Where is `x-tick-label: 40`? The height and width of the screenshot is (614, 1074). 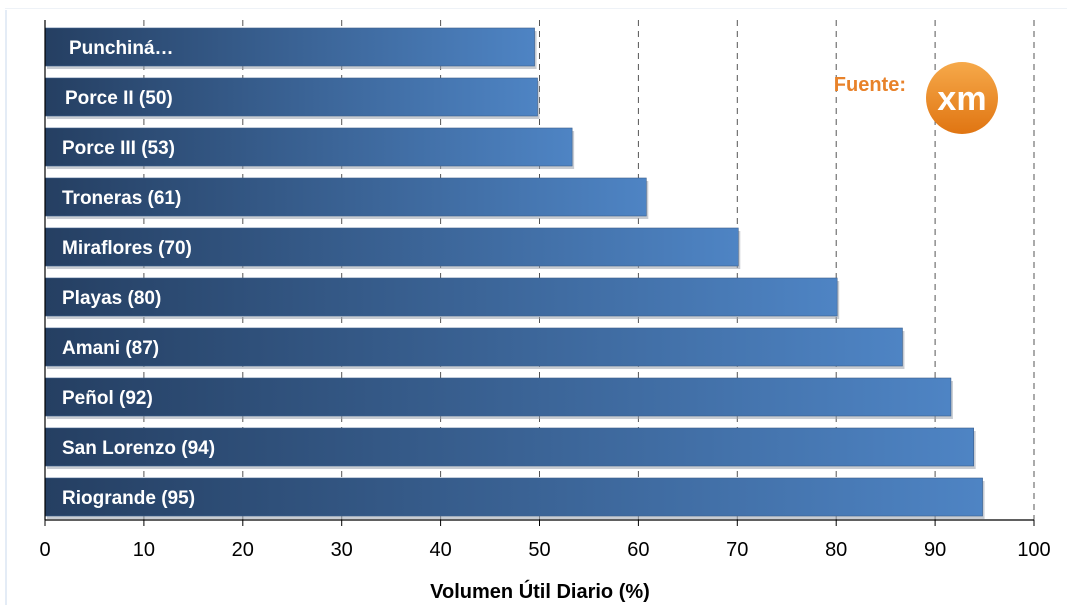
x-tick-label: 40 is located at coordinates (440, 550).